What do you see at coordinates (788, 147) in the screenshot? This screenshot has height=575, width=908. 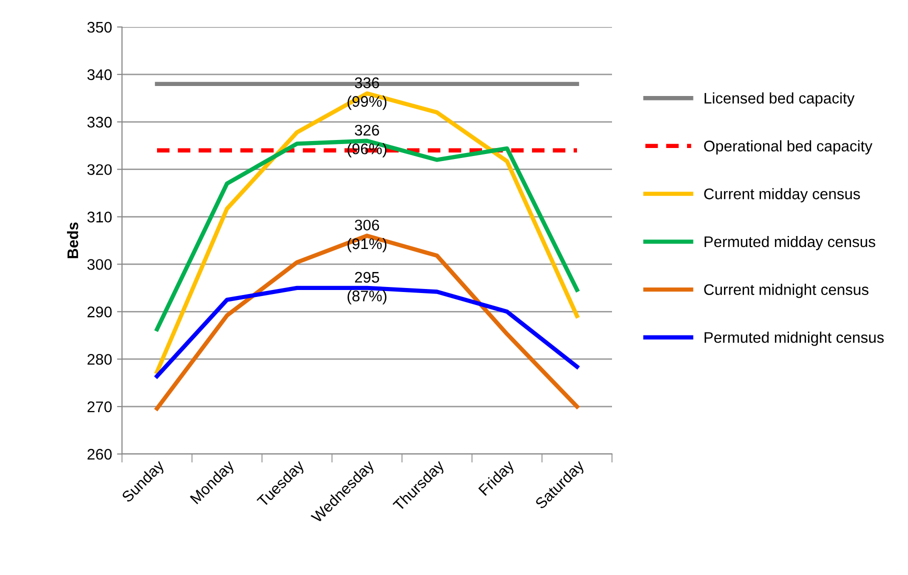 I see `legend-label: Operational bed capacity` at bounding box center [788, 147].